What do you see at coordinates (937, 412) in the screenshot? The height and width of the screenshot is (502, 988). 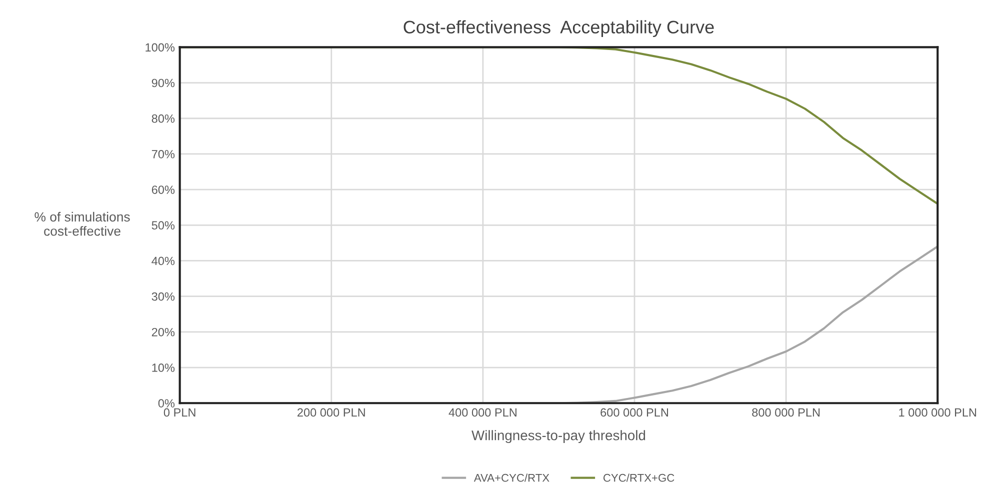 I see `x-tick-label: 1 000 000 PLN` at bounding box center [937, 412].